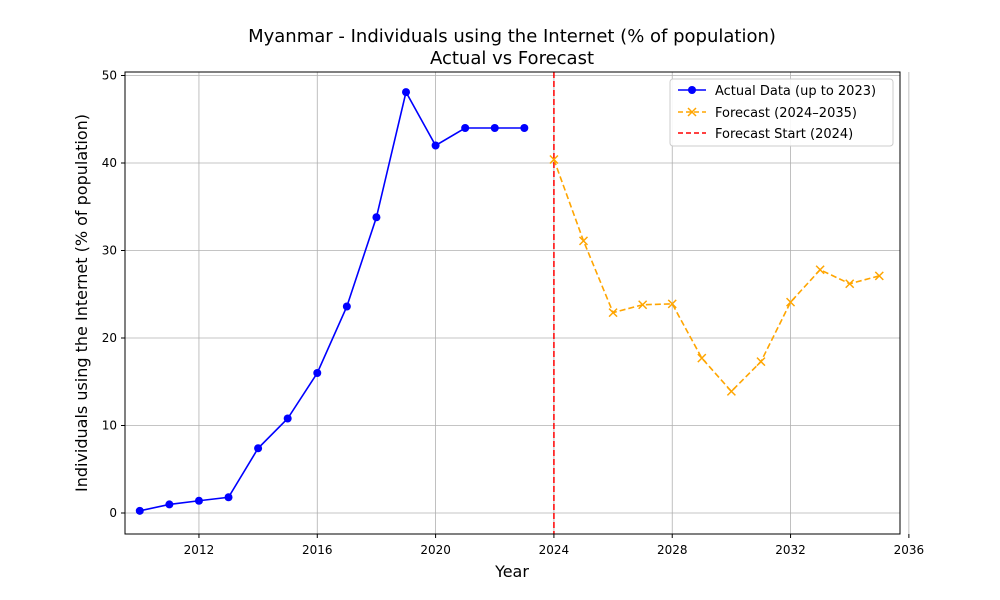 The image size is (1000, 600). I want to click on x-tick-label: 2016, so click(317, 550).